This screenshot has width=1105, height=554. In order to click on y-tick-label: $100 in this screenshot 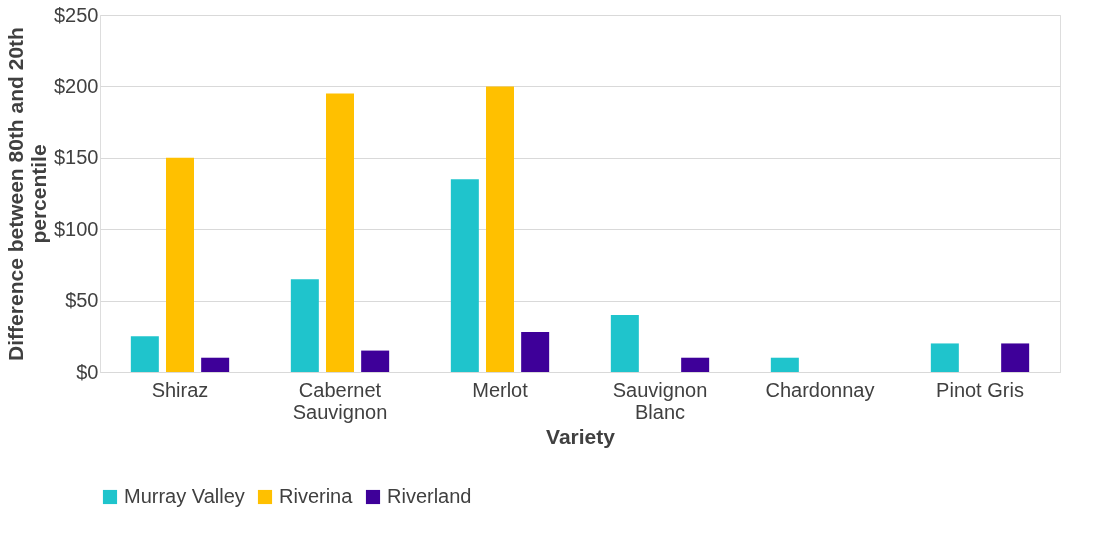, I will do `click(76, 228)`.